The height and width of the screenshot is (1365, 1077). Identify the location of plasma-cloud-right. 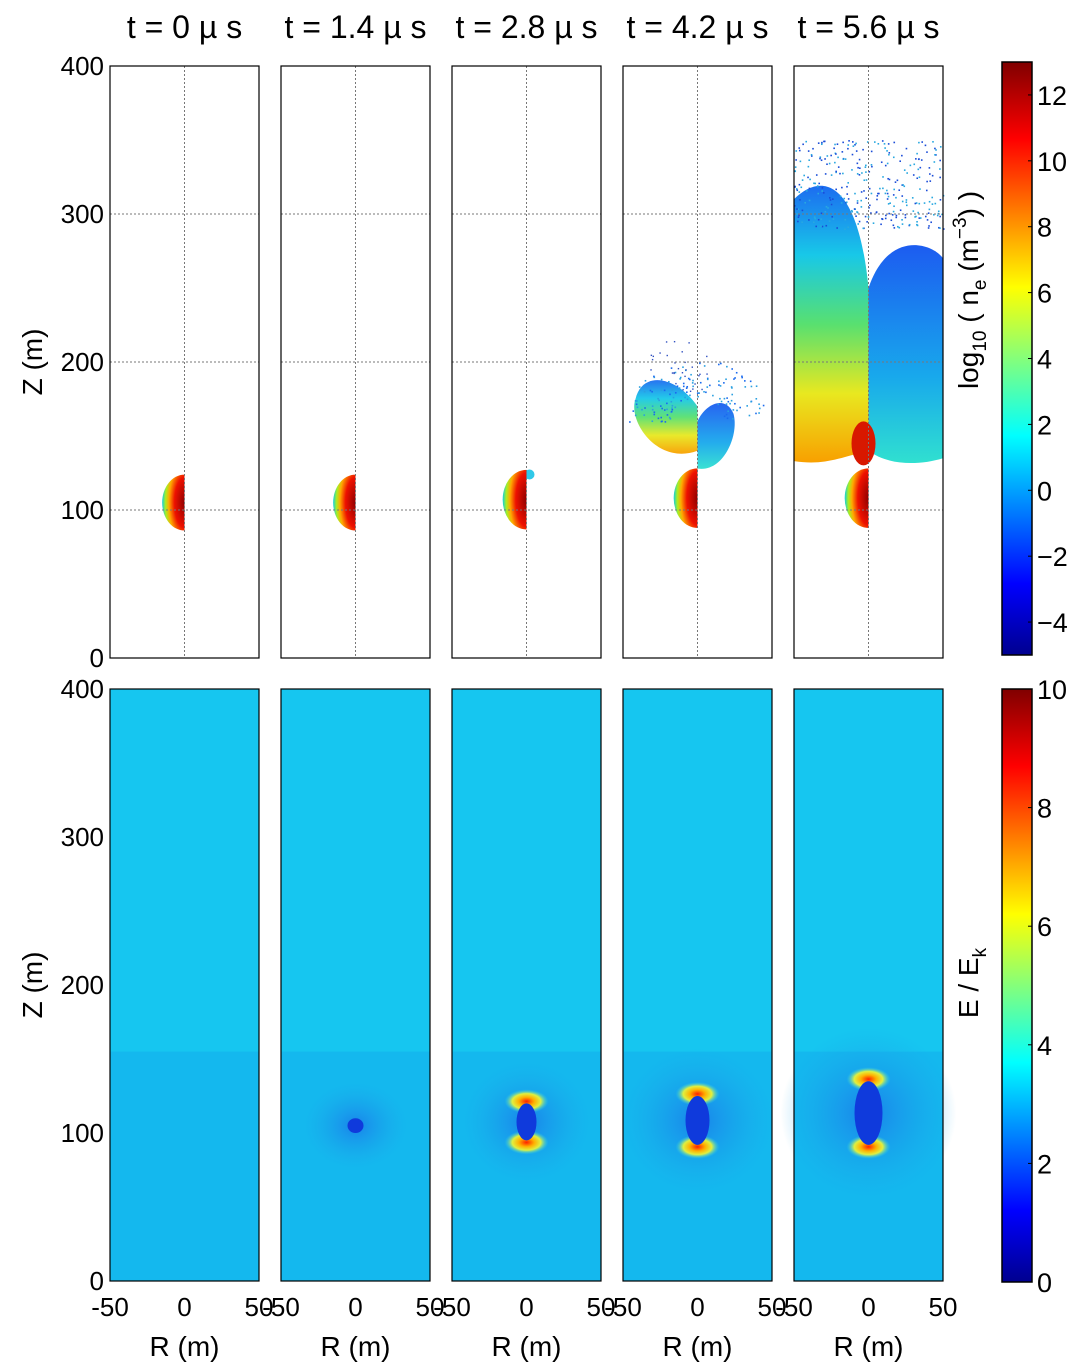
(716, 435).